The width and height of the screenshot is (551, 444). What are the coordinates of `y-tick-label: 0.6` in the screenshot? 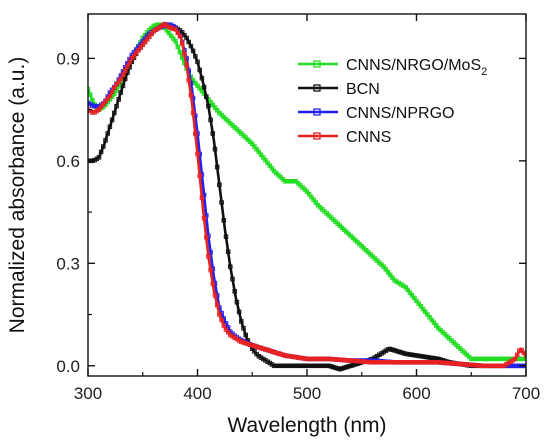 It's located at (68, 161).